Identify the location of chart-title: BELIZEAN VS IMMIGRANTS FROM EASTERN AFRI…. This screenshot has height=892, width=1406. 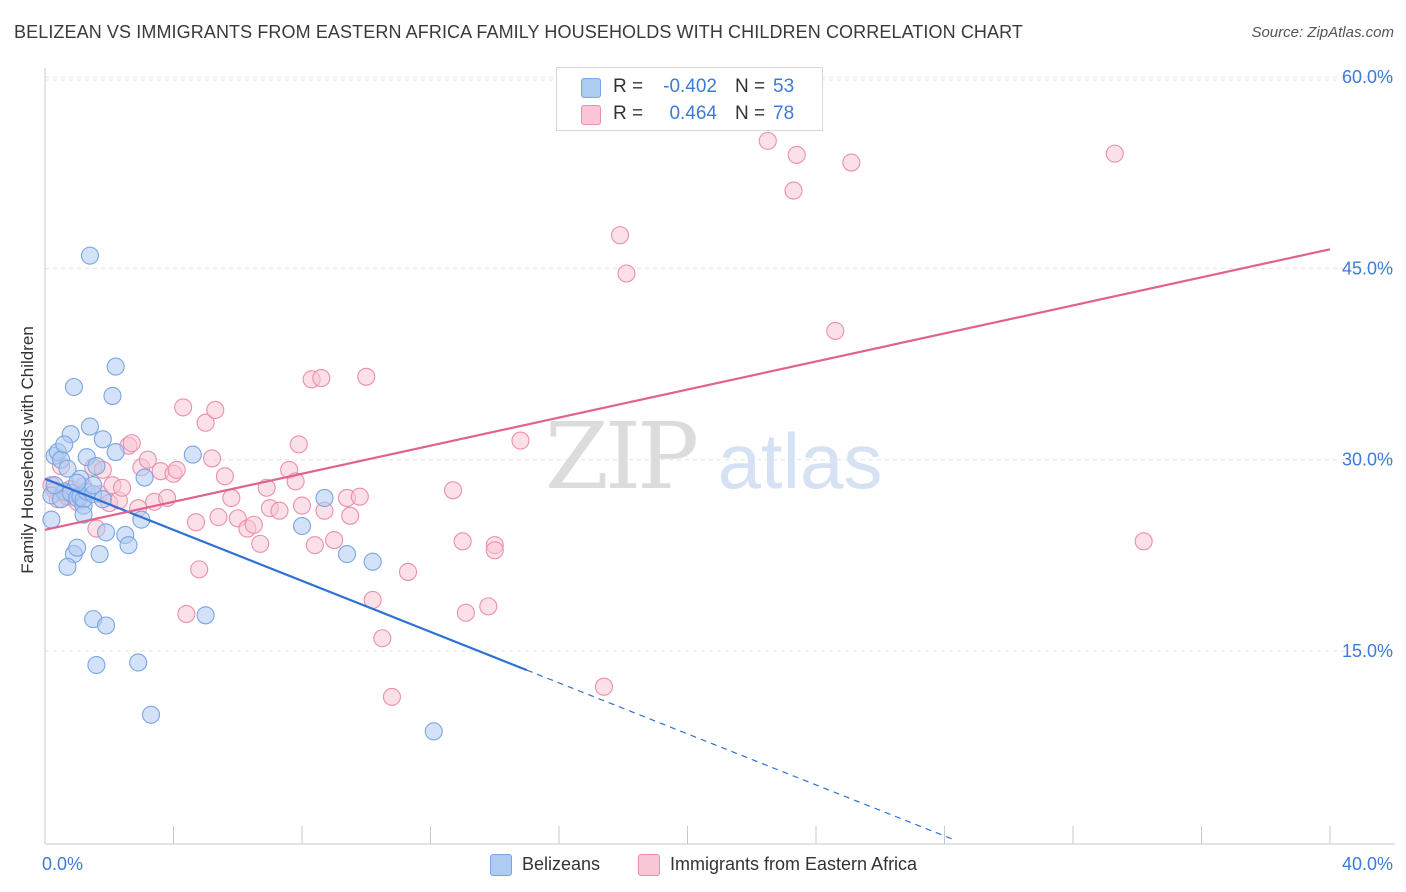
(519, 32).